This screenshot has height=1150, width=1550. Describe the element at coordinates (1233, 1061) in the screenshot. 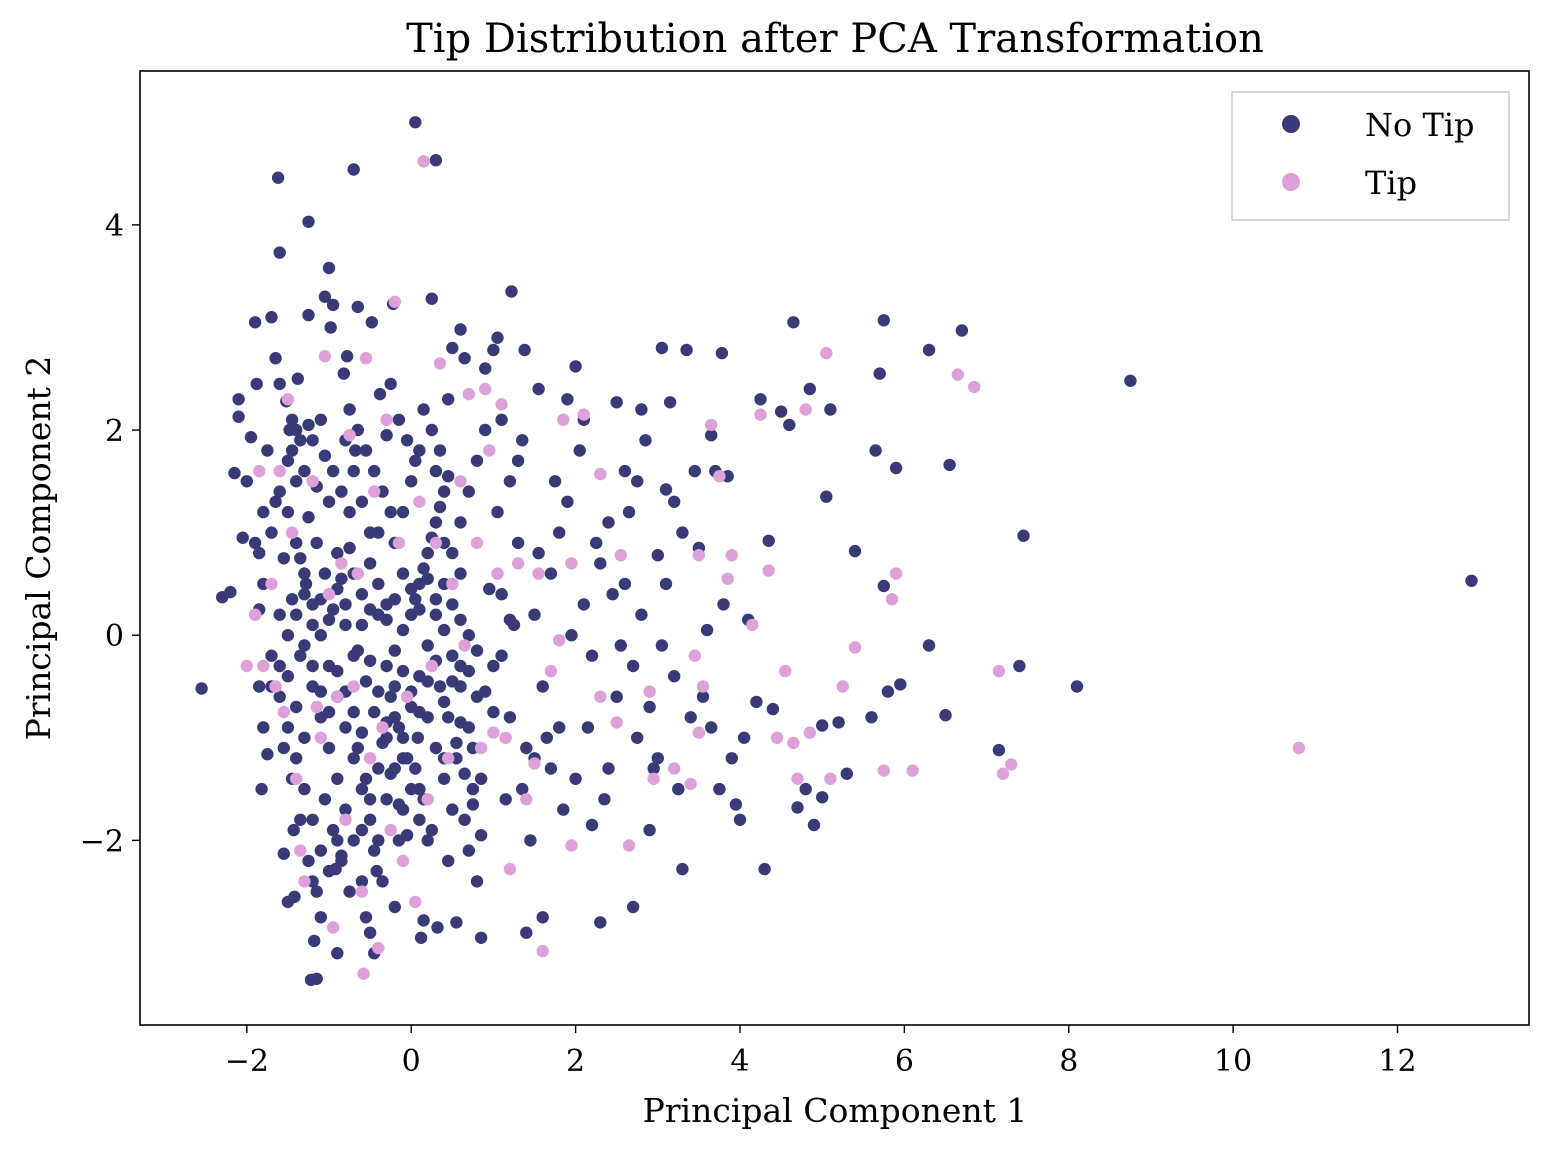

I see `x-tick-label-6: 10` at that location.